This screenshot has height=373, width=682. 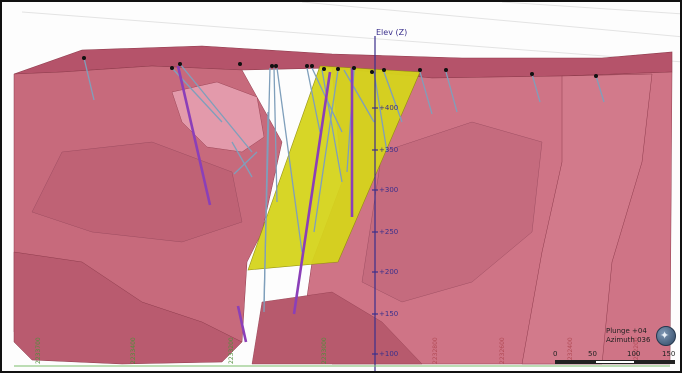 What do you see at coordinates (137, 192) in the screenshot?
I see `solid-fold-shadow` at bounding box center [137, 192].